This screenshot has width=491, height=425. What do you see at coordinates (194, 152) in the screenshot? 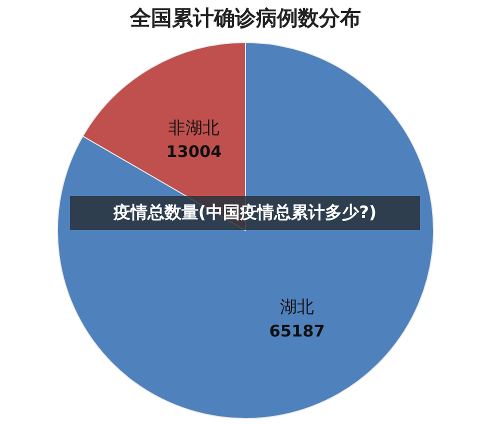
I see `data-label: 13004` at bounding box center [194, 152].